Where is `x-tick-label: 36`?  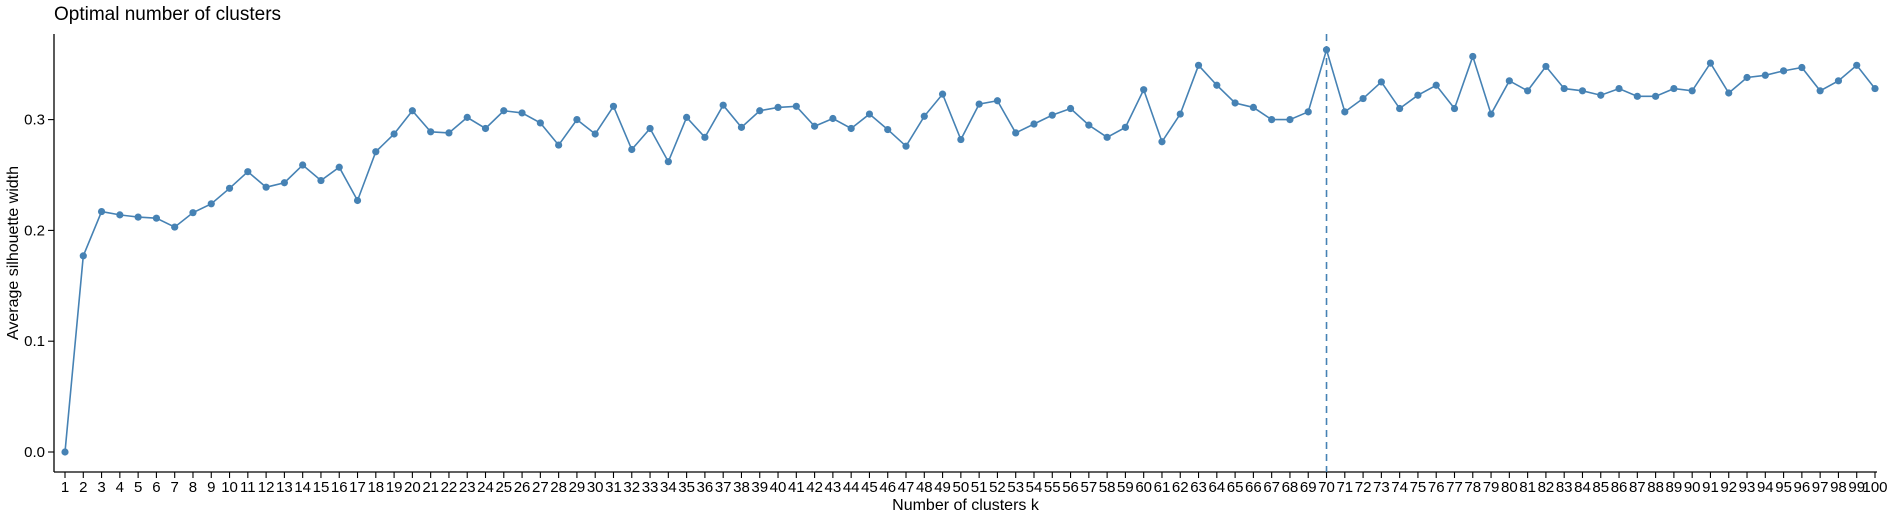
x-tick-label: 36 is located at coordinates (705, 487).